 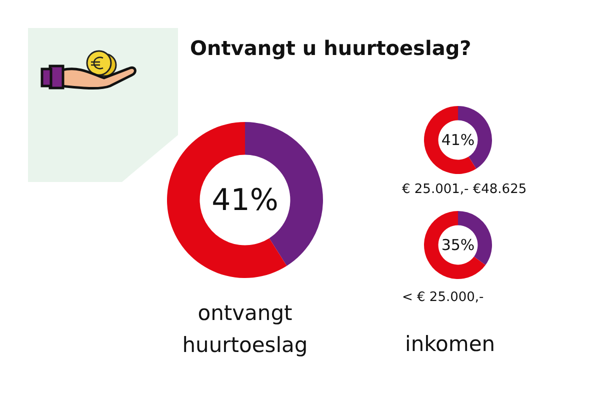 What do you see at coordinates (331, 48) in the screenshot?
I see `chart-title: Ontvangt u huurtoeslag?` at bounding box center [331, 48].